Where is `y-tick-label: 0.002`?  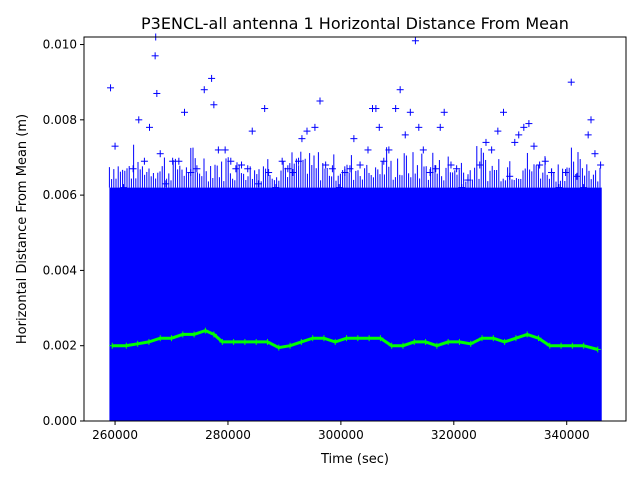
y-tick-label: 0.002 is located at coordinates (60, 346).